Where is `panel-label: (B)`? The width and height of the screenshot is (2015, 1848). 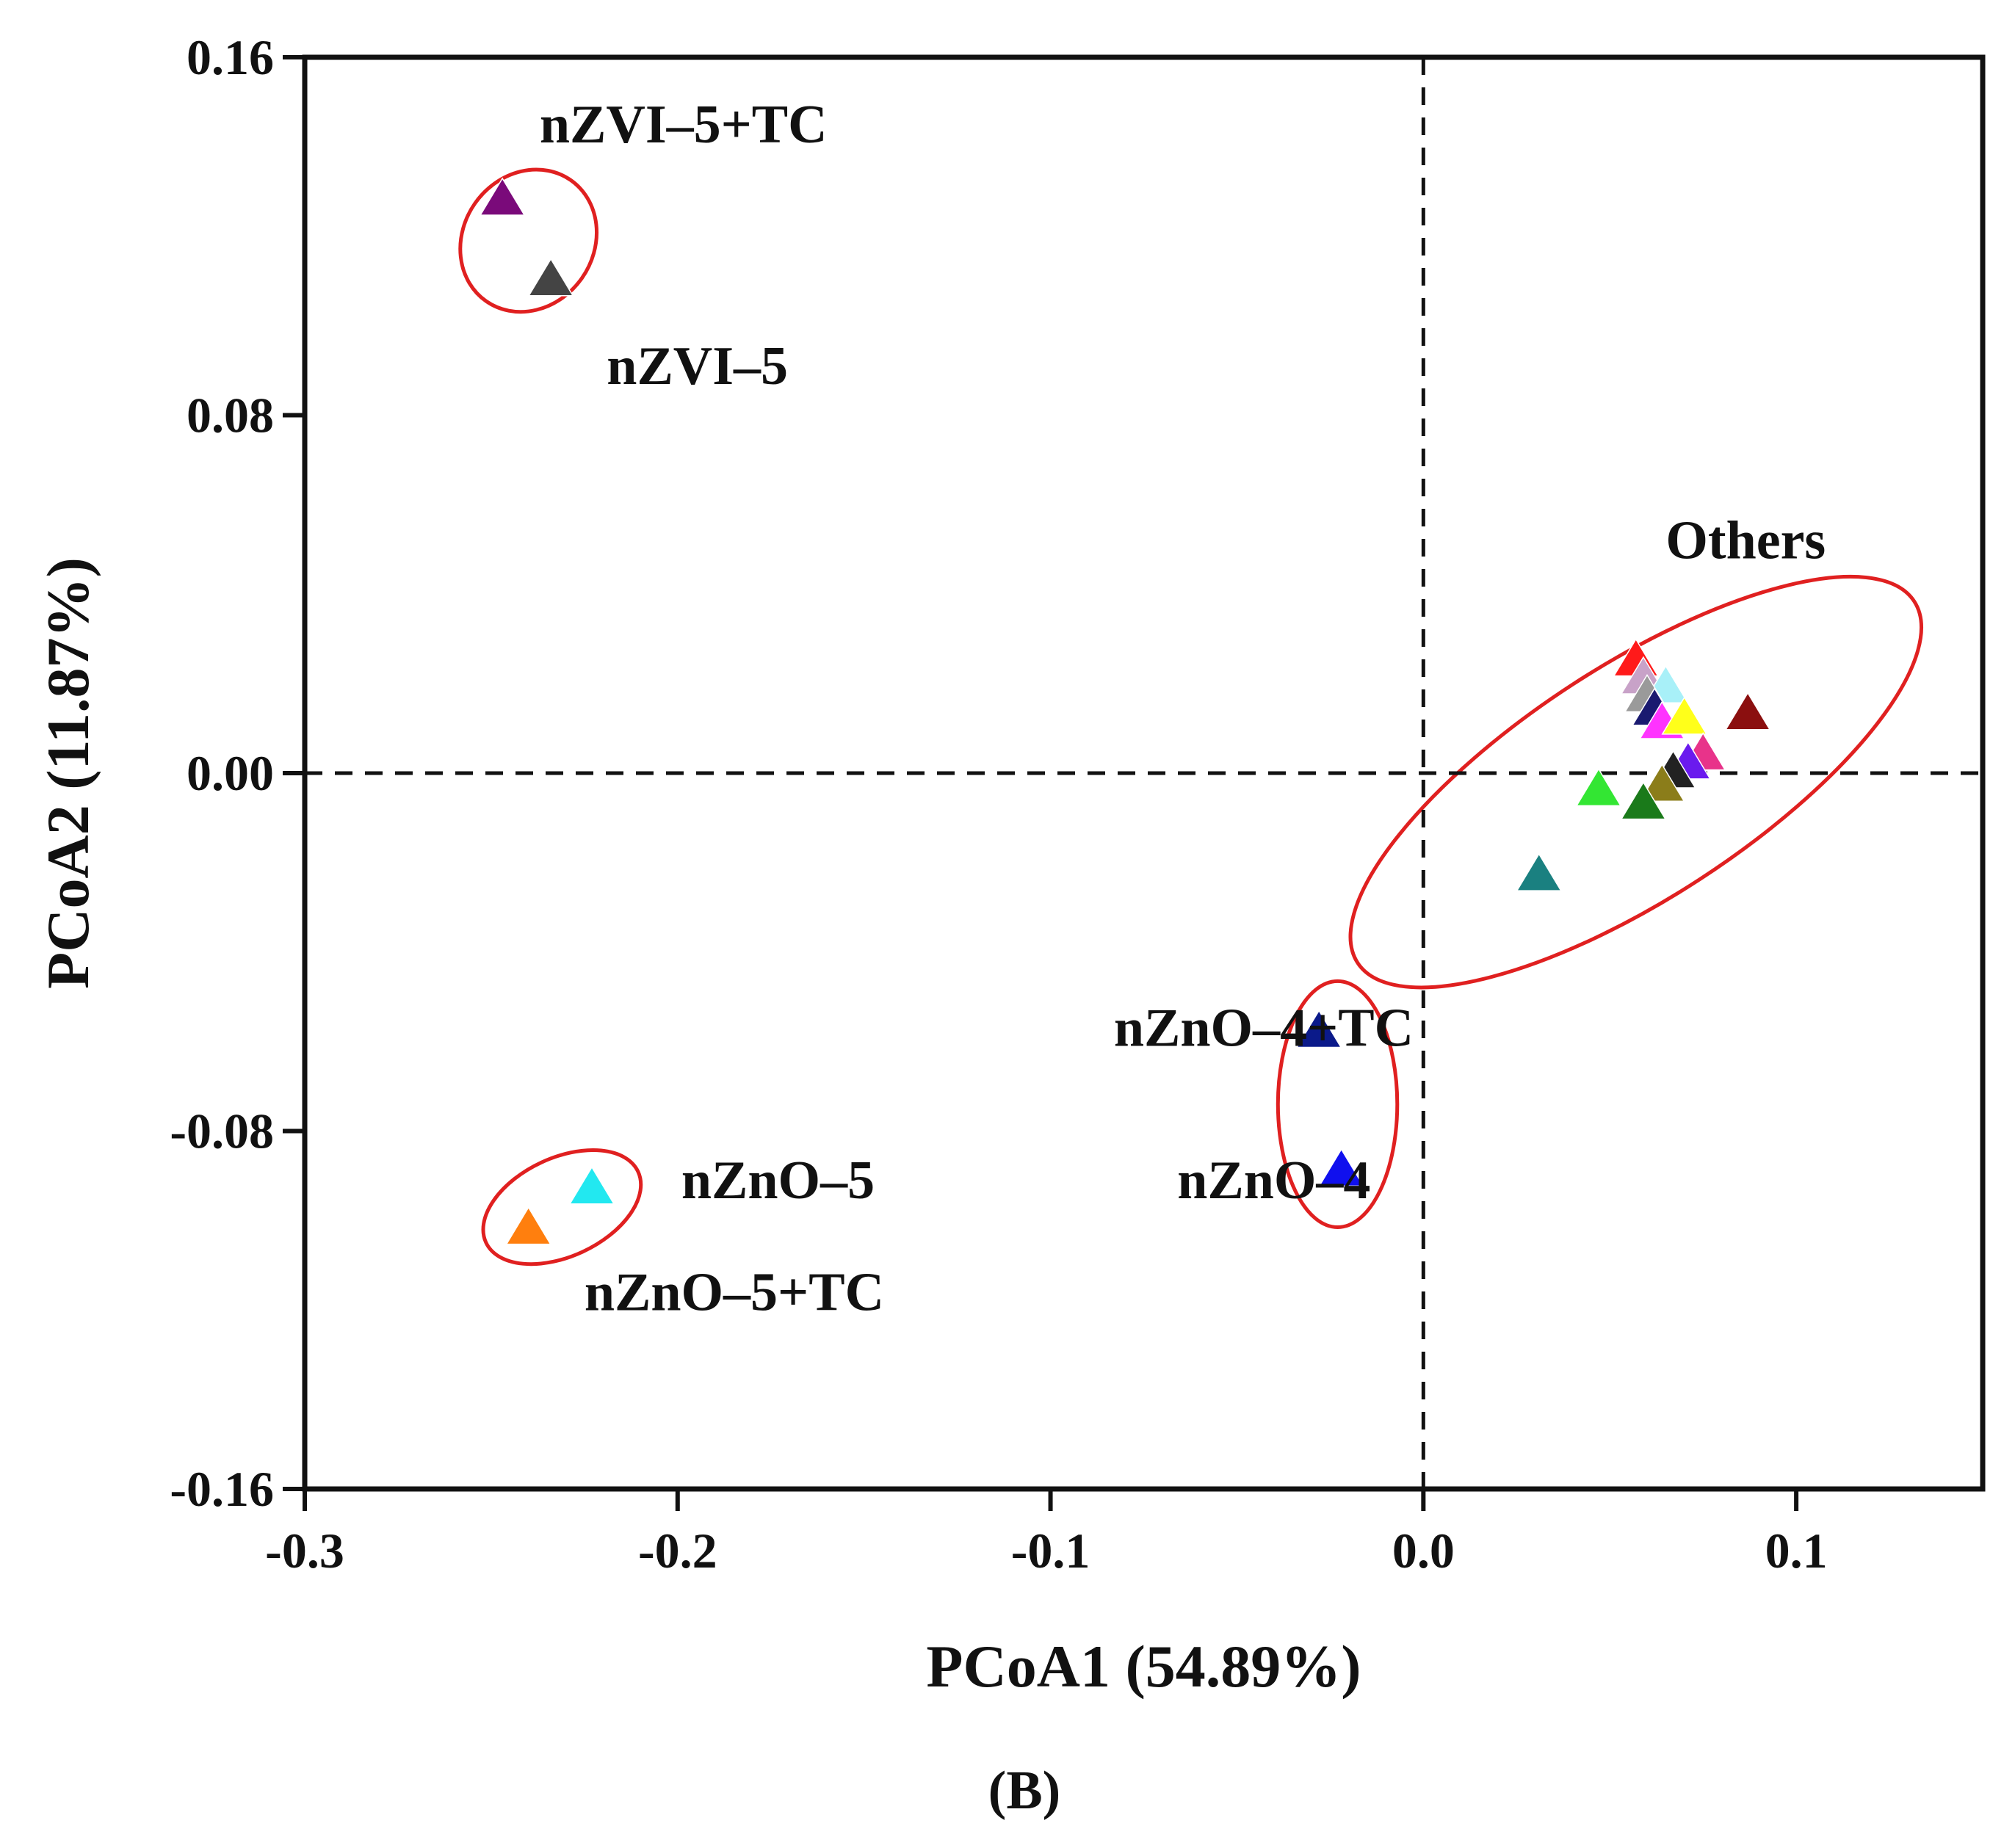
panel-label: (B) is located at coordinates (1024, 1791).